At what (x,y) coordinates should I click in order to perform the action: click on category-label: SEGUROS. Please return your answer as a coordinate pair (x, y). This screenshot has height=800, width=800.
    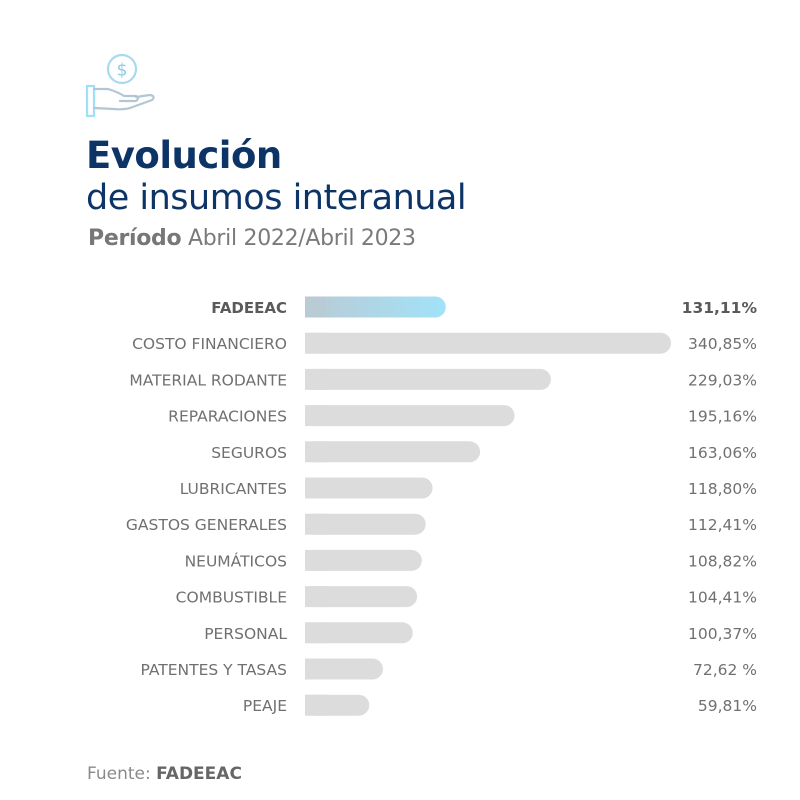
    Looking at the image, I should click on (249, 453).